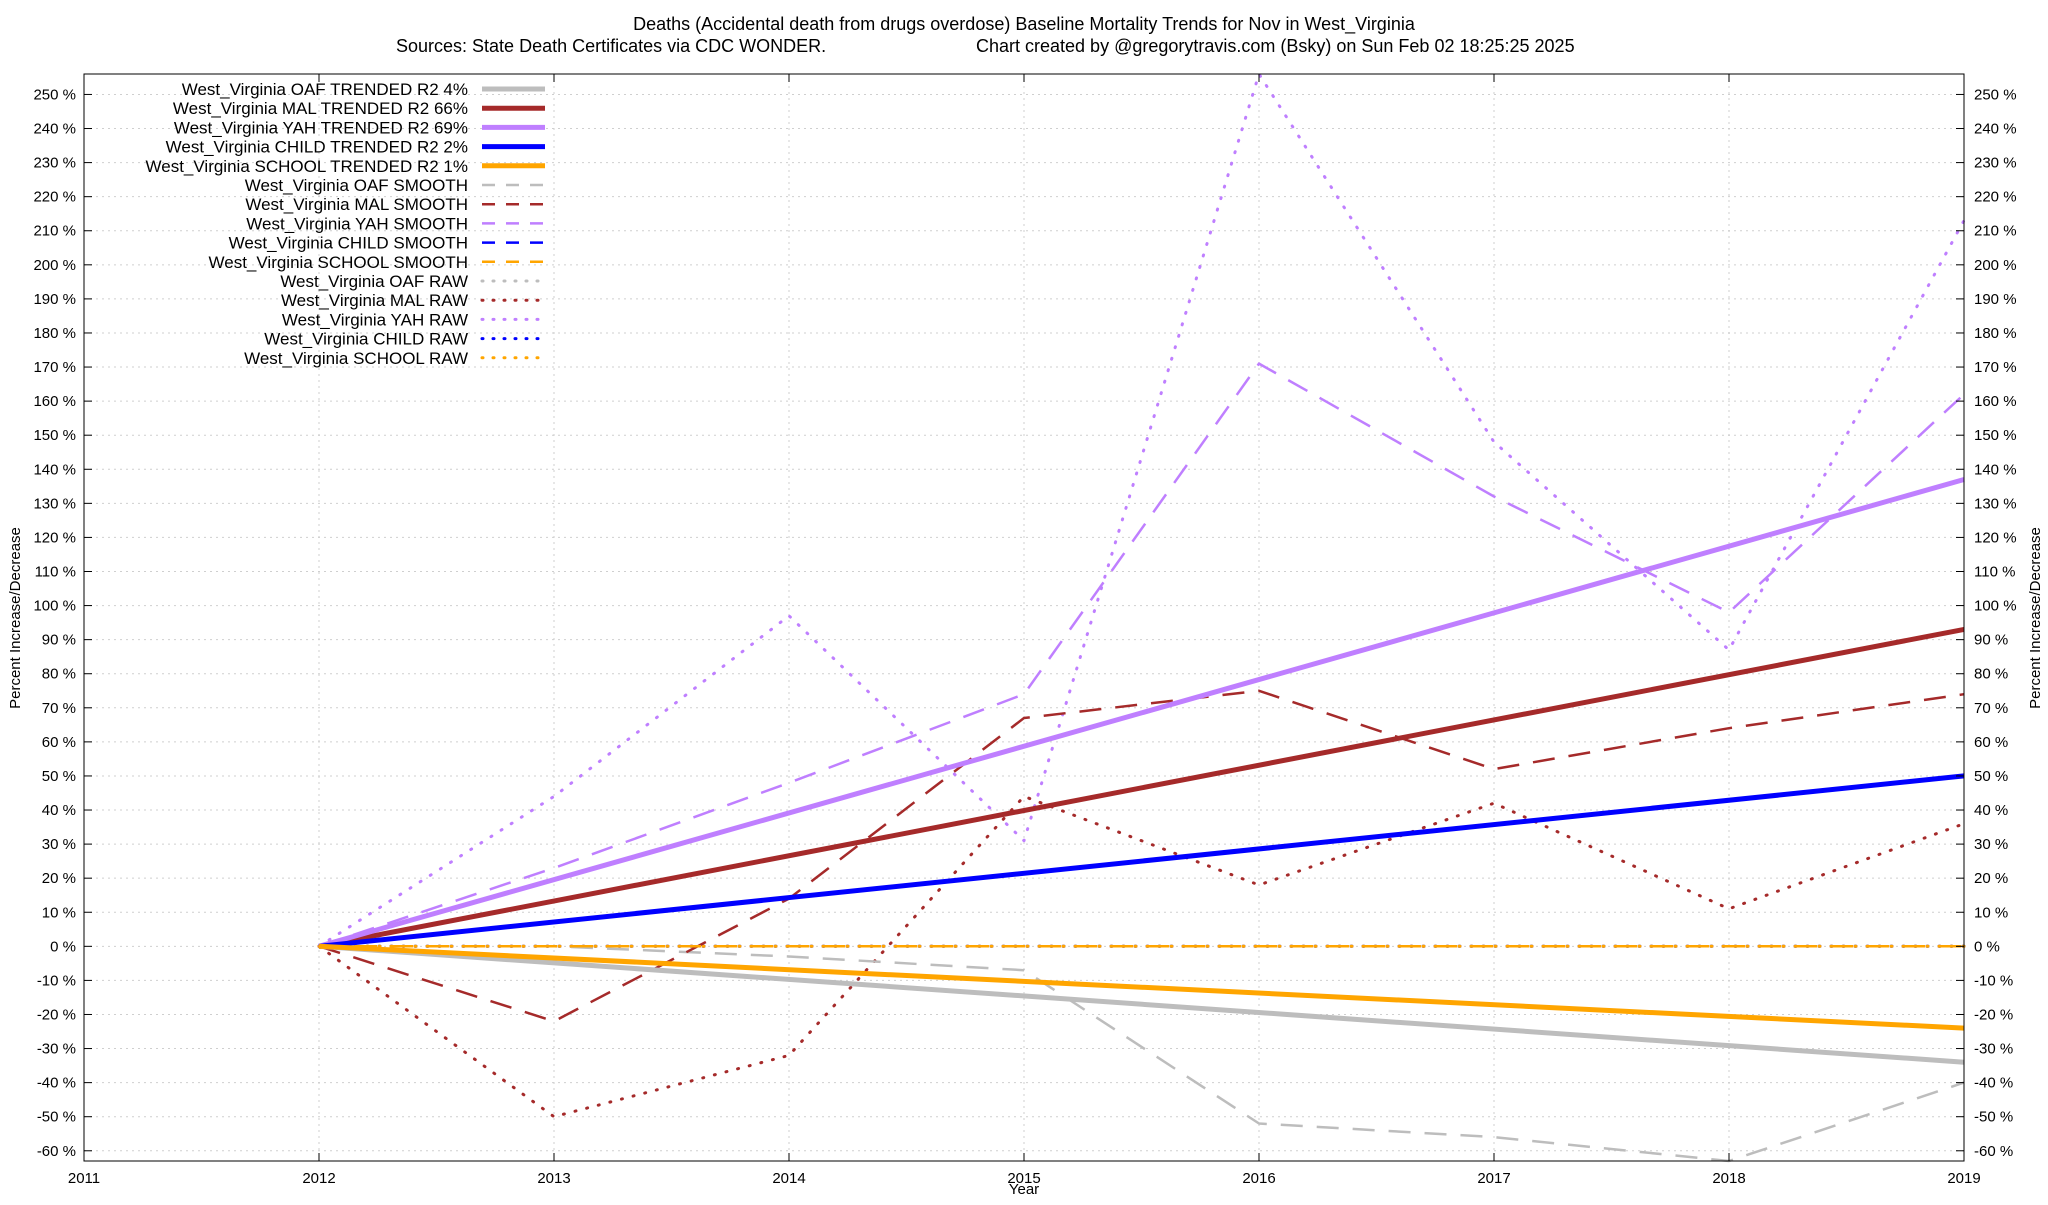 This screenshot has height=1205, width=2048. Describe the element at coordinates (1995, 265) in the screenshot. I see `y-tick-label-right: 200 %` at that location.